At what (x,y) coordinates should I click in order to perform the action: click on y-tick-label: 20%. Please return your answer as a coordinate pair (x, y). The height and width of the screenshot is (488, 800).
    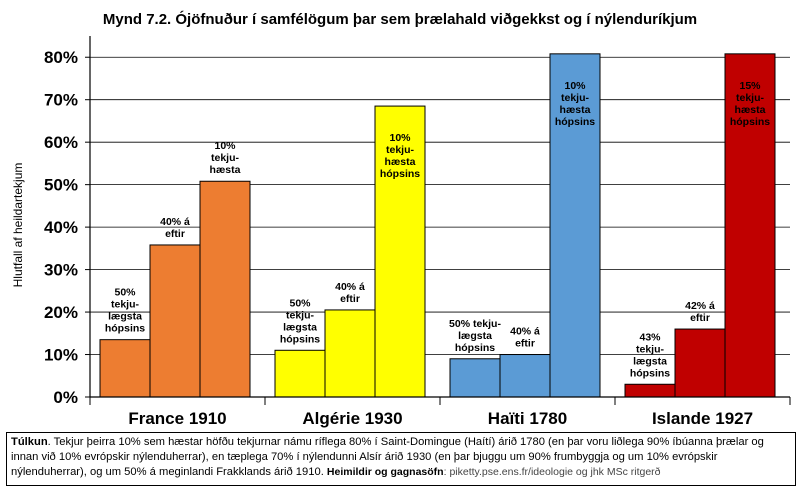
    Looking at the image, I should click on (61, 312).